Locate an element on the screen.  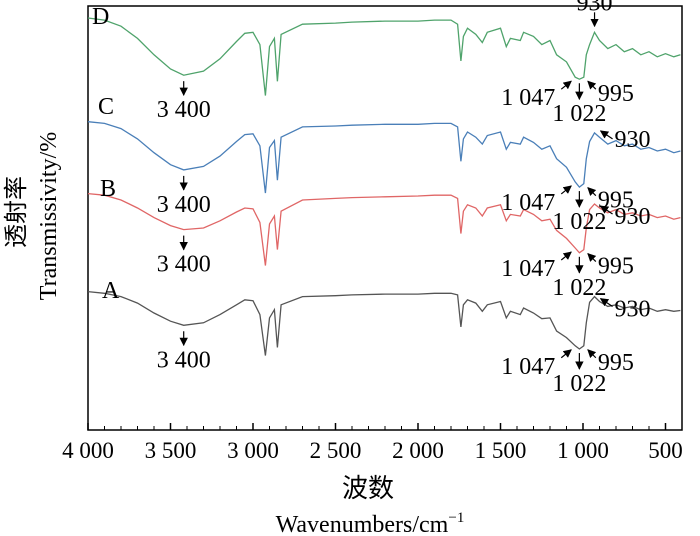
x-tick-label: 500 is located at coordinates (665, 450).